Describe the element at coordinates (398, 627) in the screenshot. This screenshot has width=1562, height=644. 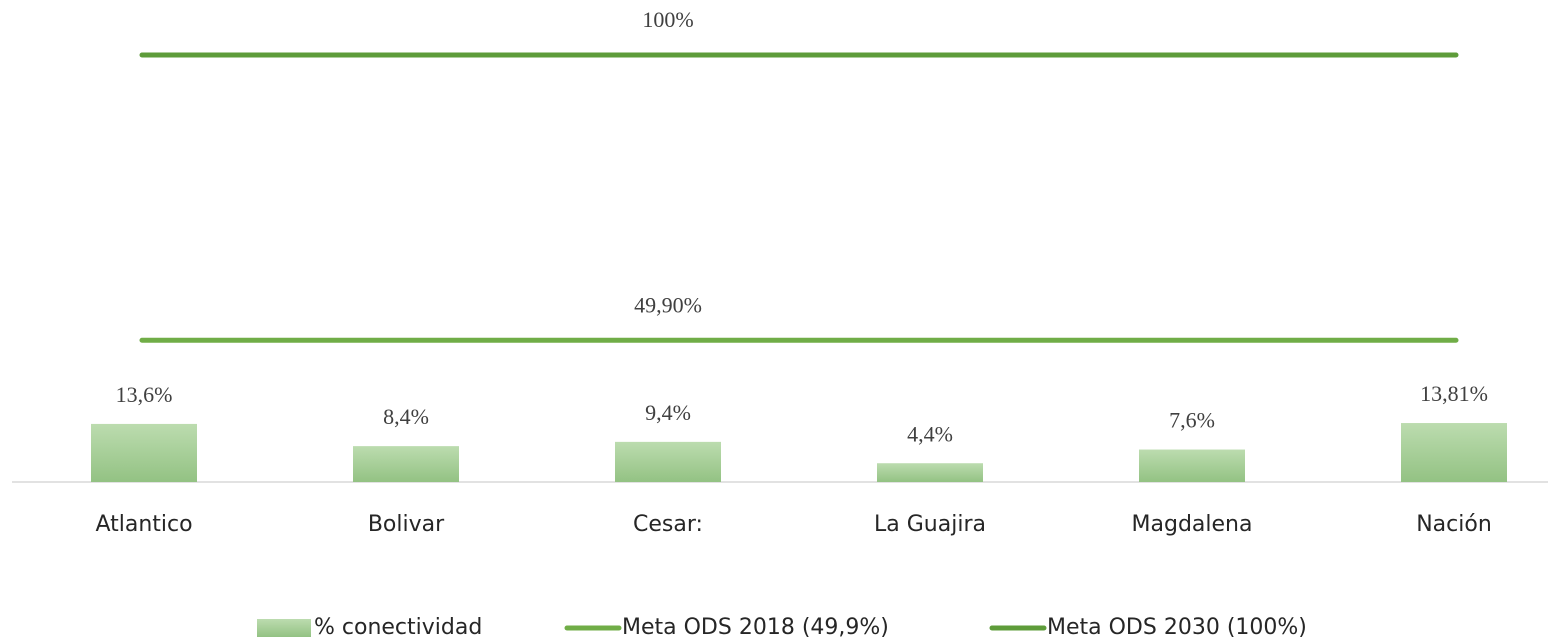
I see `legend-label: % conectividad` at that location.